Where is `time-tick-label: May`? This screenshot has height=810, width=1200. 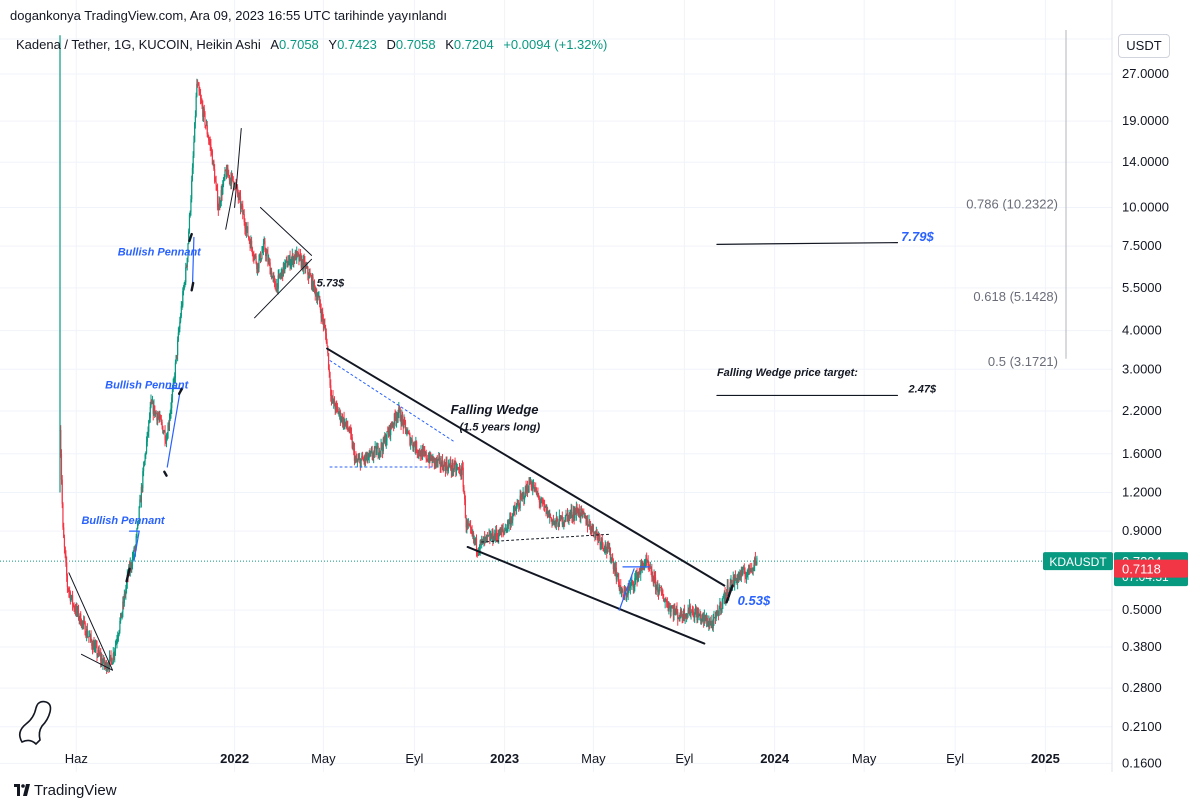 time-tick-label: May is located at coordinates (864, 758).